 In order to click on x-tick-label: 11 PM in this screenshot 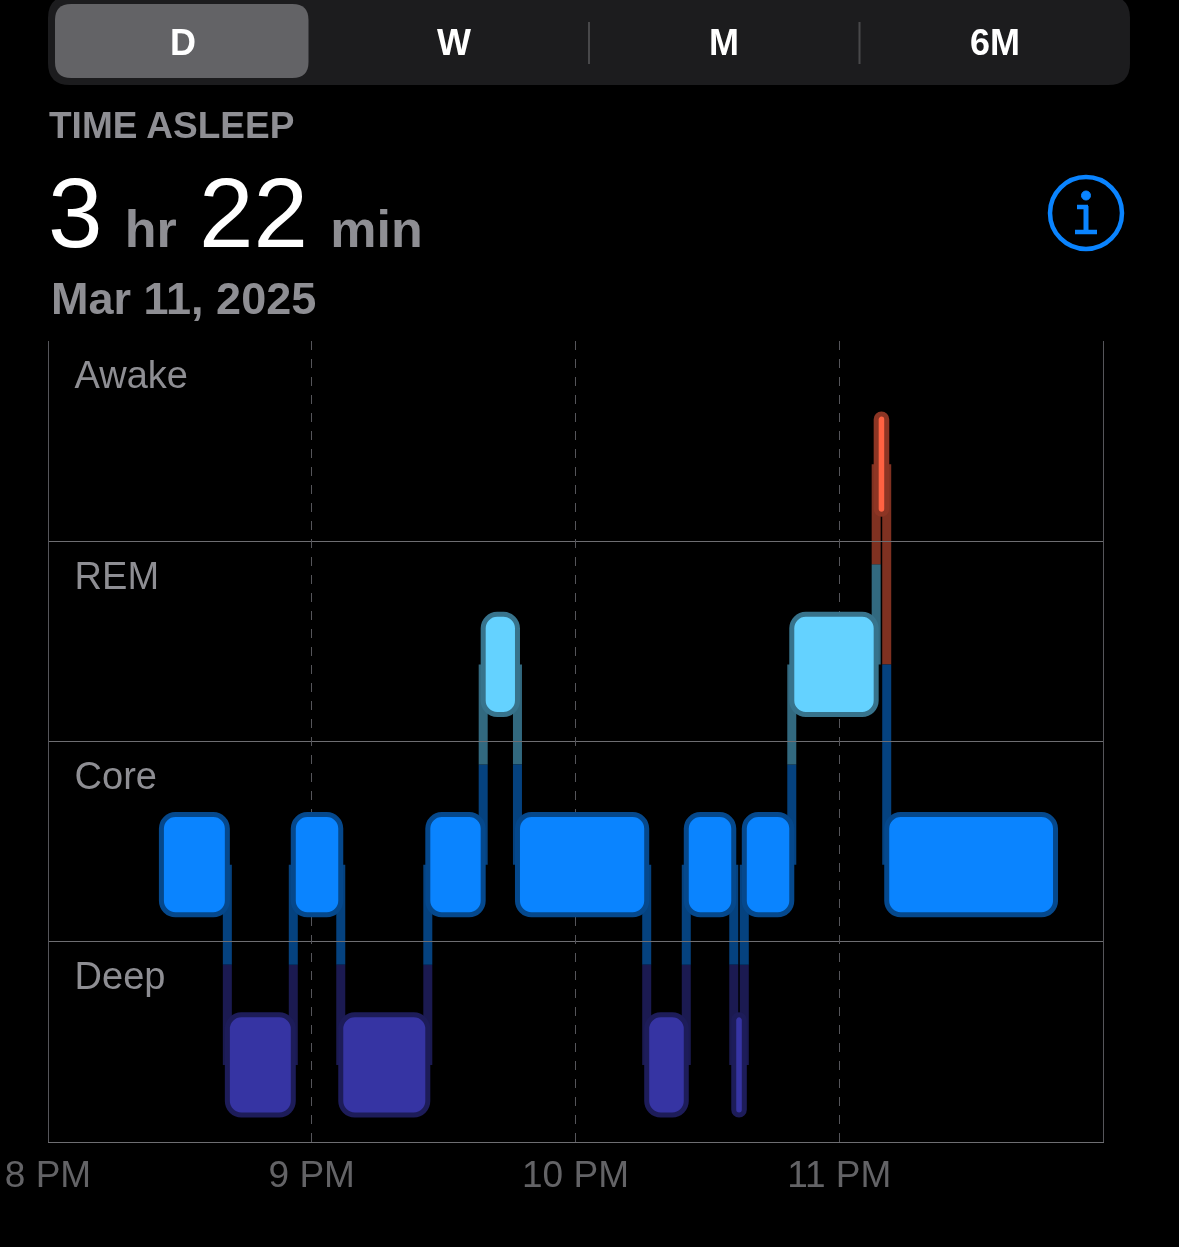, I will do `click(839, 1175)`.